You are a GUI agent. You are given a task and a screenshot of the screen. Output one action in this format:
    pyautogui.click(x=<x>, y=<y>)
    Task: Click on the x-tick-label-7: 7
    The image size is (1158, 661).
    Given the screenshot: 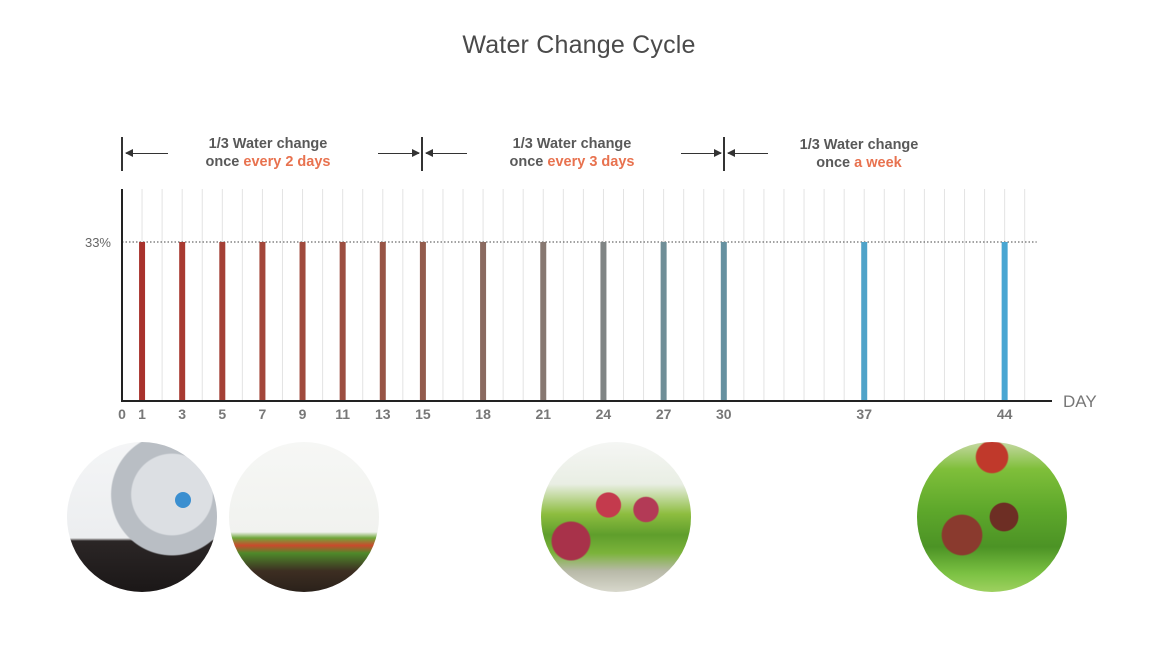 What is the action you would take?
    pyautogui.click(x=263, y=414)
    